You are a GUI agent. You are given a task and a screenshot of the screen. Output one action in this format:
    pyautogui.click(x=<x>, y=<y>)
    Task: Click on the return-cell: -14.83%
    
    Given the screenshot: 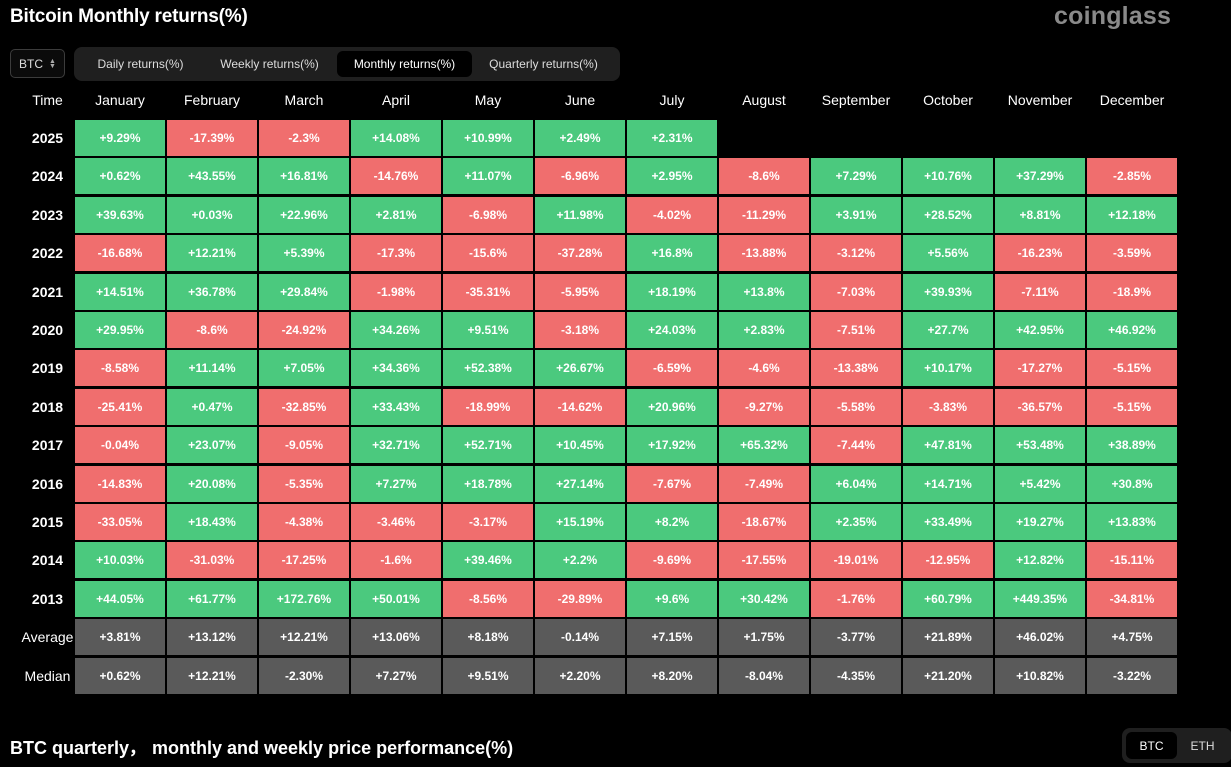 What is the action you would take?
    pyautogui.click(x=120, y=483)
    